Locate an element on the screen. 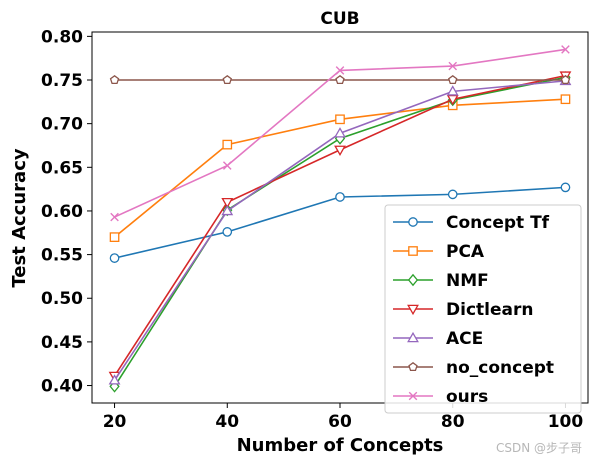 The width and height of the screenshot is (598, 466). legend-label: Dictlearn is located at coordinates (489, 310).